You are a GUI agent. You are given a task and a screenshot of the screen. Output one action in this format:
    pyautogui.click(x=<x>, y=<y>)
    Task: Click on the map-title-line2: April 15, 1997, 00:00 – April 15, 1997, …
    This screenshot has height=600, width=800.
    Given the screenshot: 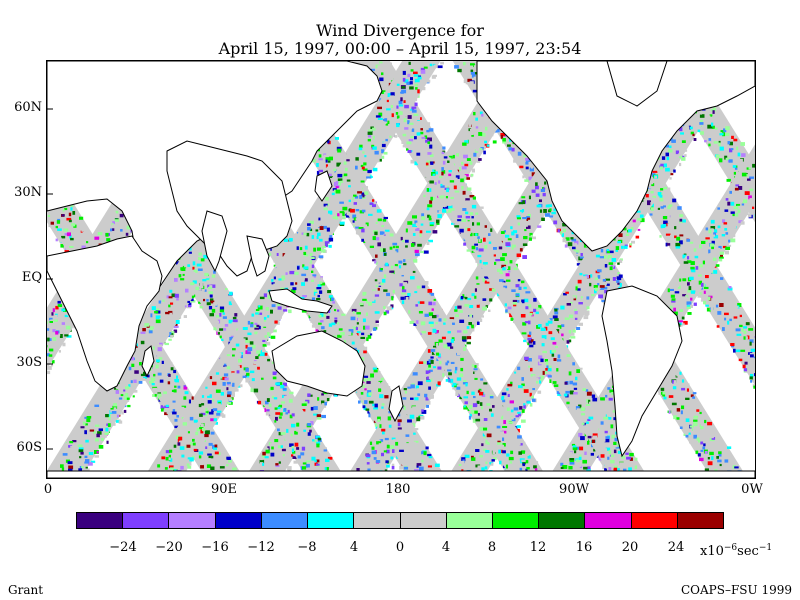 What is the action you would take?
    pyautogui.click(x=400, y=48)
    